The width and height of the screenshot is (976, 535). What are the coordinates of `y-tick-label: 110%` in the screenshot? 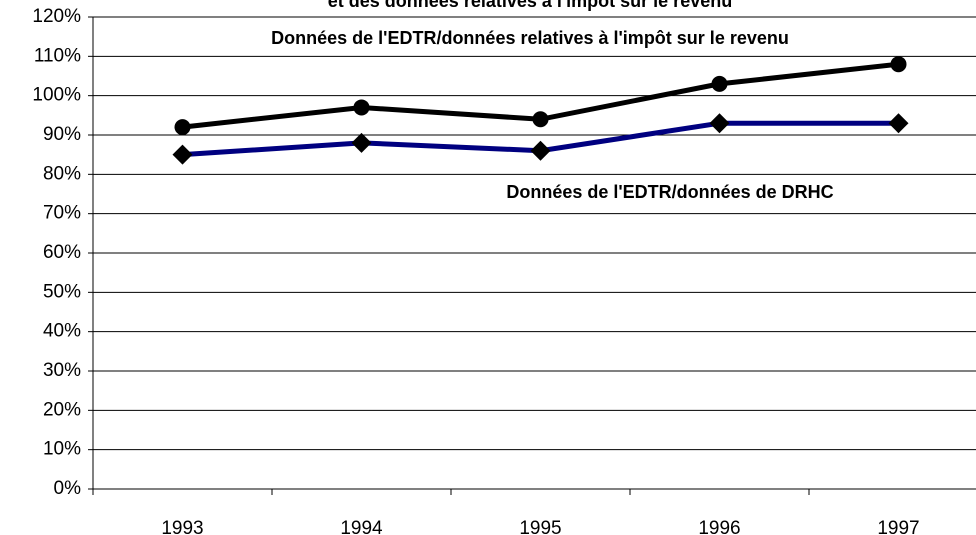 It's located at (57, 55).